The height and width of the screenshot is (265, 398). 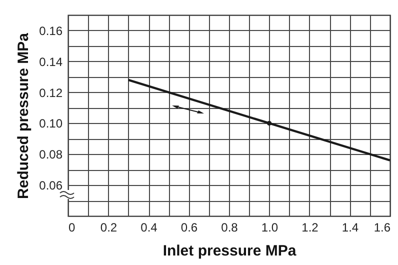 I want to click on y-tick-label: 0.12, so click(x=51, y=93).